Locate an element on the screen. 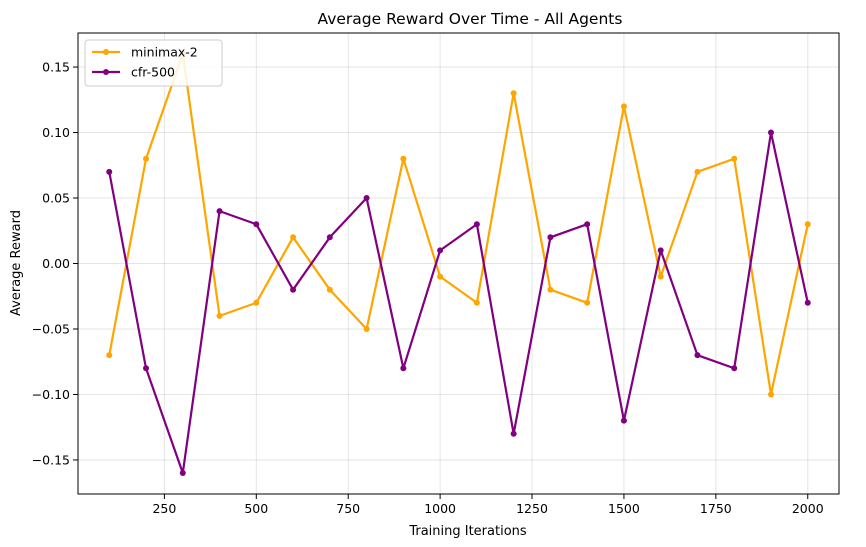 The image size is (866, 547). y-tick-label: −0.05 is located at coordinates (51, 328).